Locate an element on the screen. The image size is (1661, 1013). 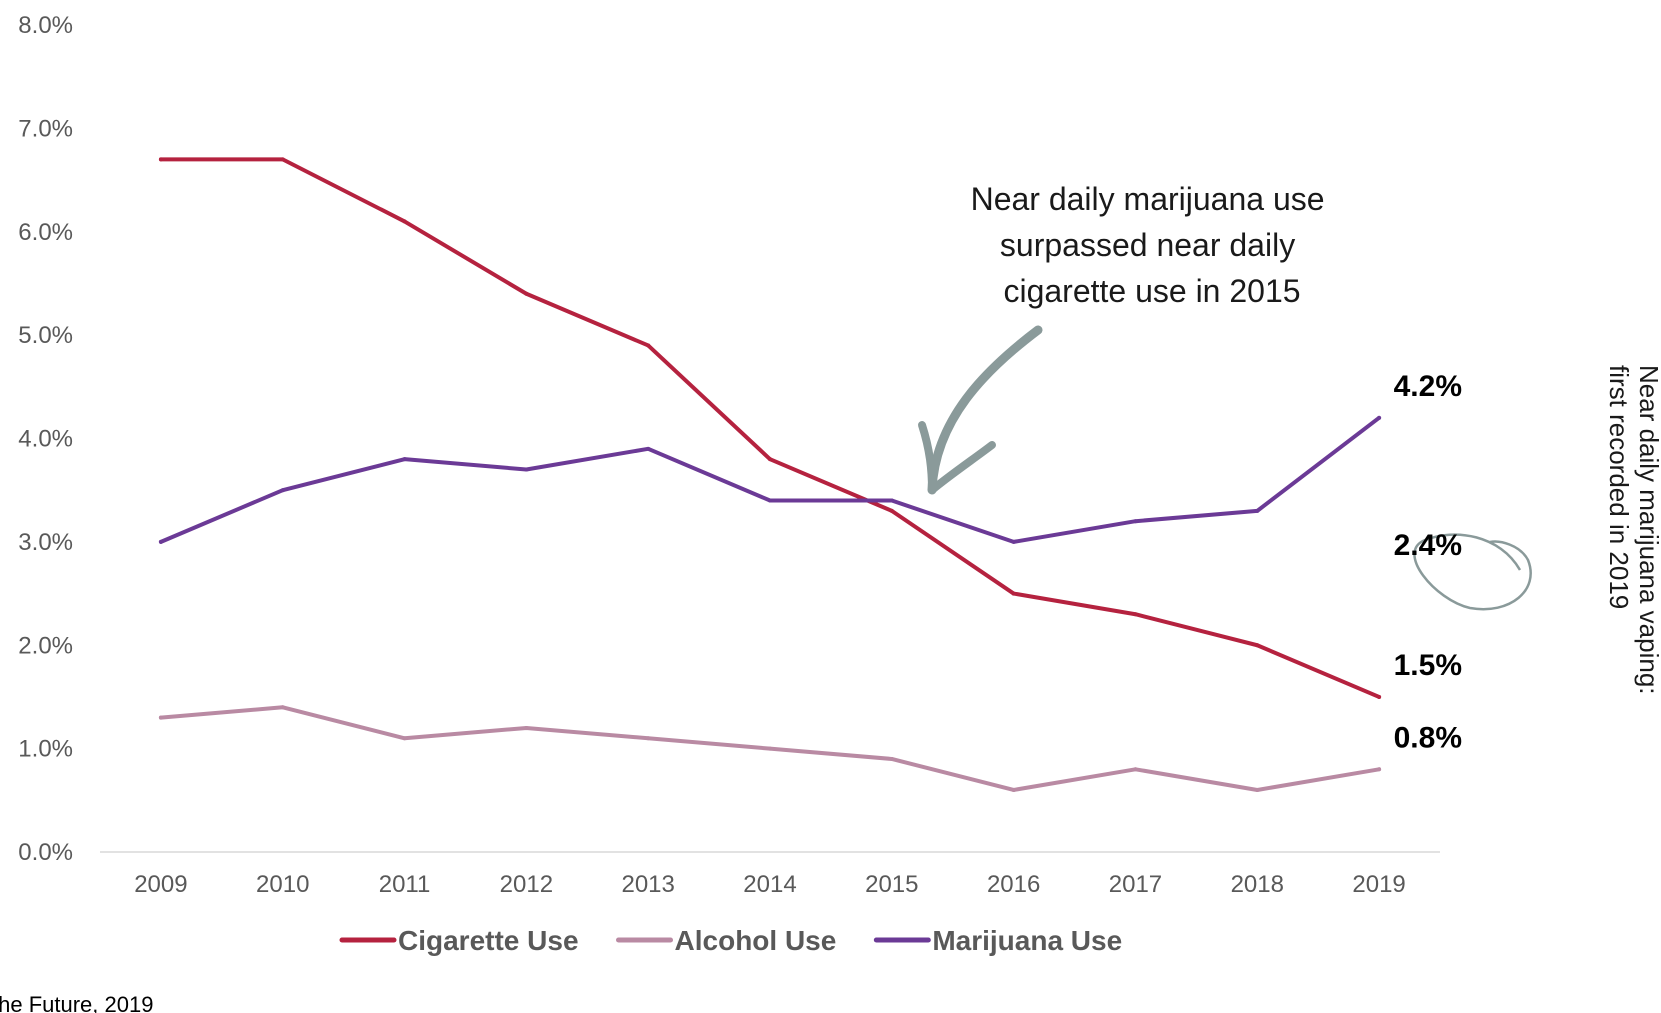
y-tick-label: 6.0% is located at coordinates (45, 232).